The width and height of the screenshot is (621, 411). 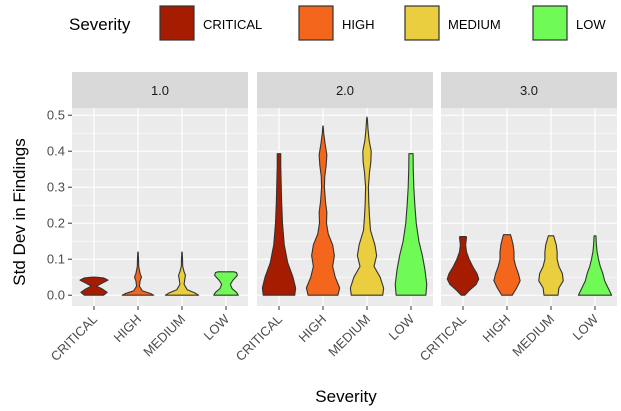 What do you see at coordinates (56, 223) in the screenshot?
I see `y-tick-label: 0.2` at bounding box center [56, 223].